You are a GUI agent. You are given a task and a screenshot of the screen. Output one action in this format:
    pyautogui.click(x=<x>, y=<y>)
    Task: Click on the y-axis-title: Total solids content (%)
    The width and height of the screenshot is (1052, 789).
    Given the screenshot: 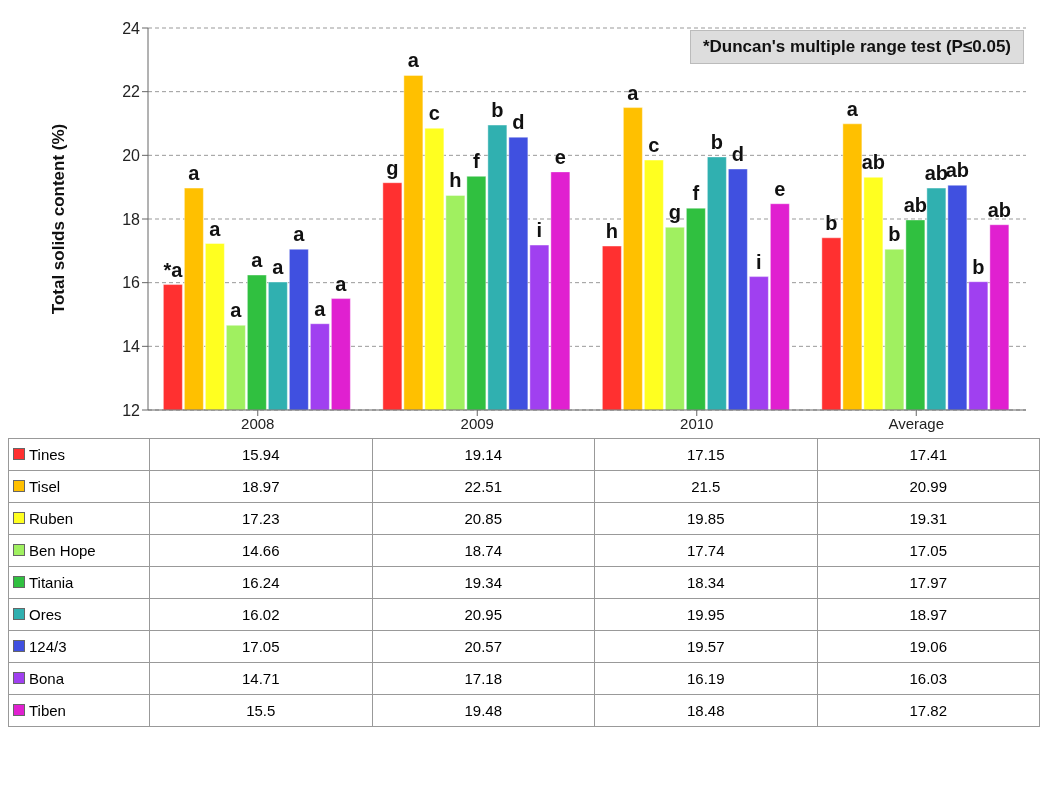 What is the action you would take?
    pyautogui.click(x=59, y=219)
    